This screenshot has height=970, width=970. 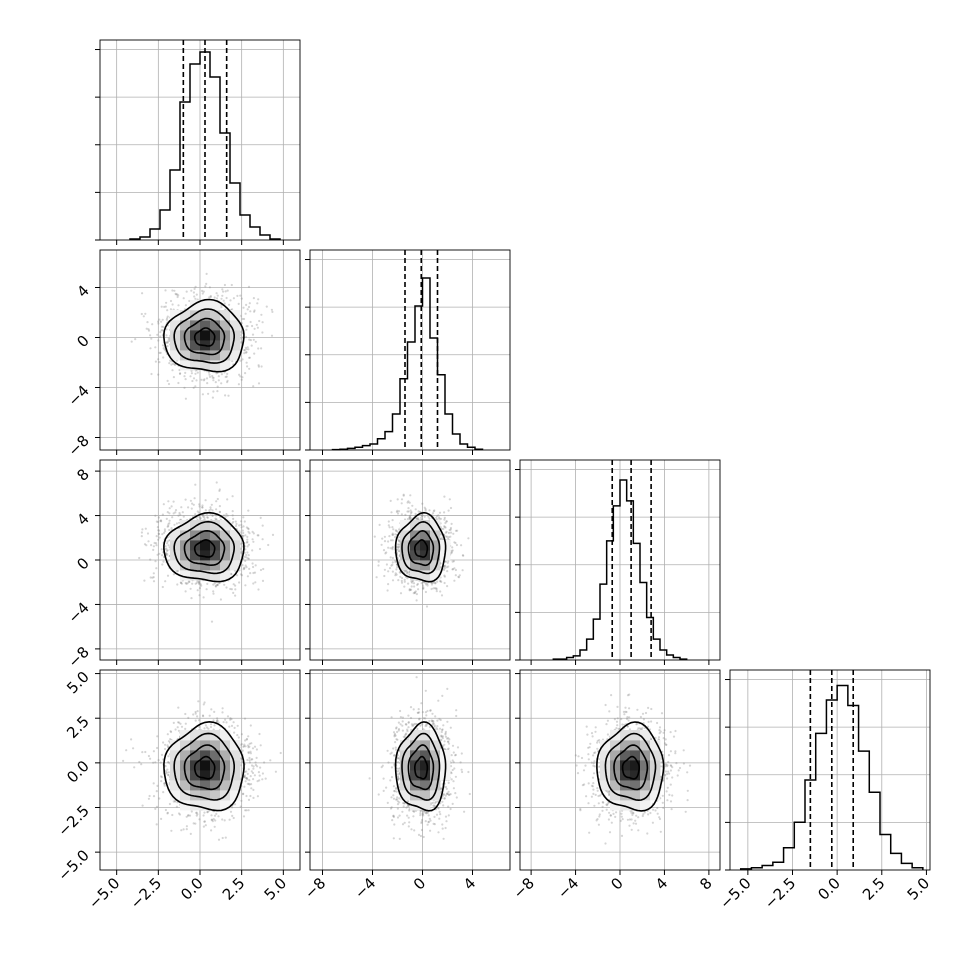 I want to click on y-tick-label: 5.0, so click(x=78, y=683).